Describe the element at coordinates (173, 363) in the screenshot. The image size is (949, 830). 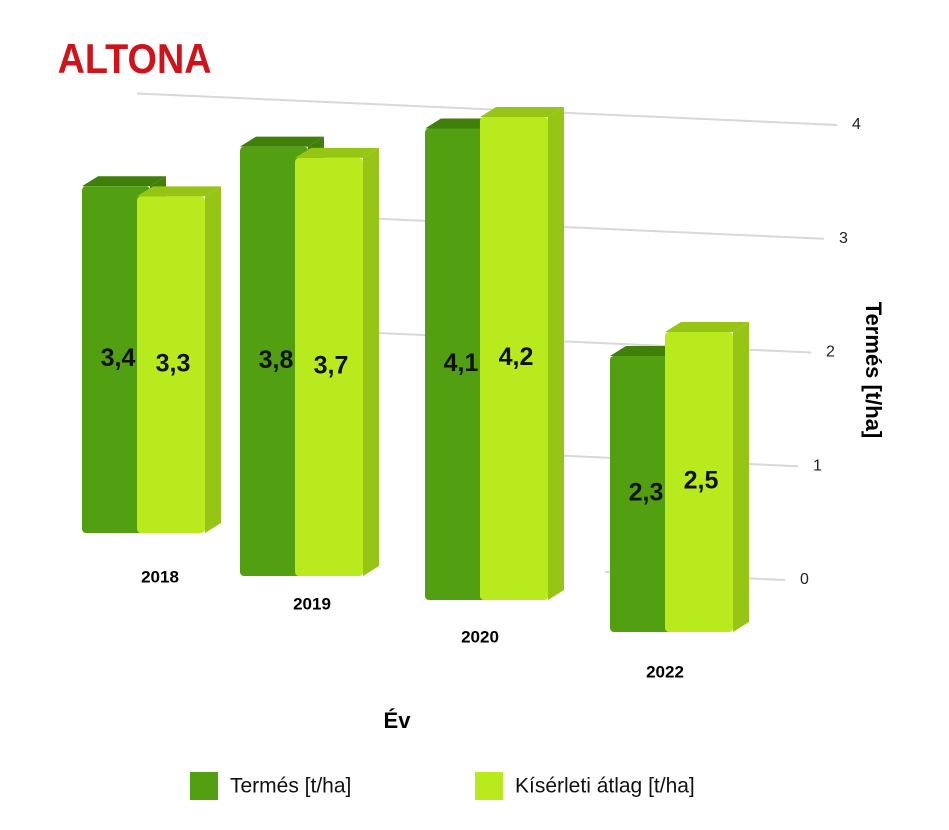
I see `value-label: 3,3` at that location.